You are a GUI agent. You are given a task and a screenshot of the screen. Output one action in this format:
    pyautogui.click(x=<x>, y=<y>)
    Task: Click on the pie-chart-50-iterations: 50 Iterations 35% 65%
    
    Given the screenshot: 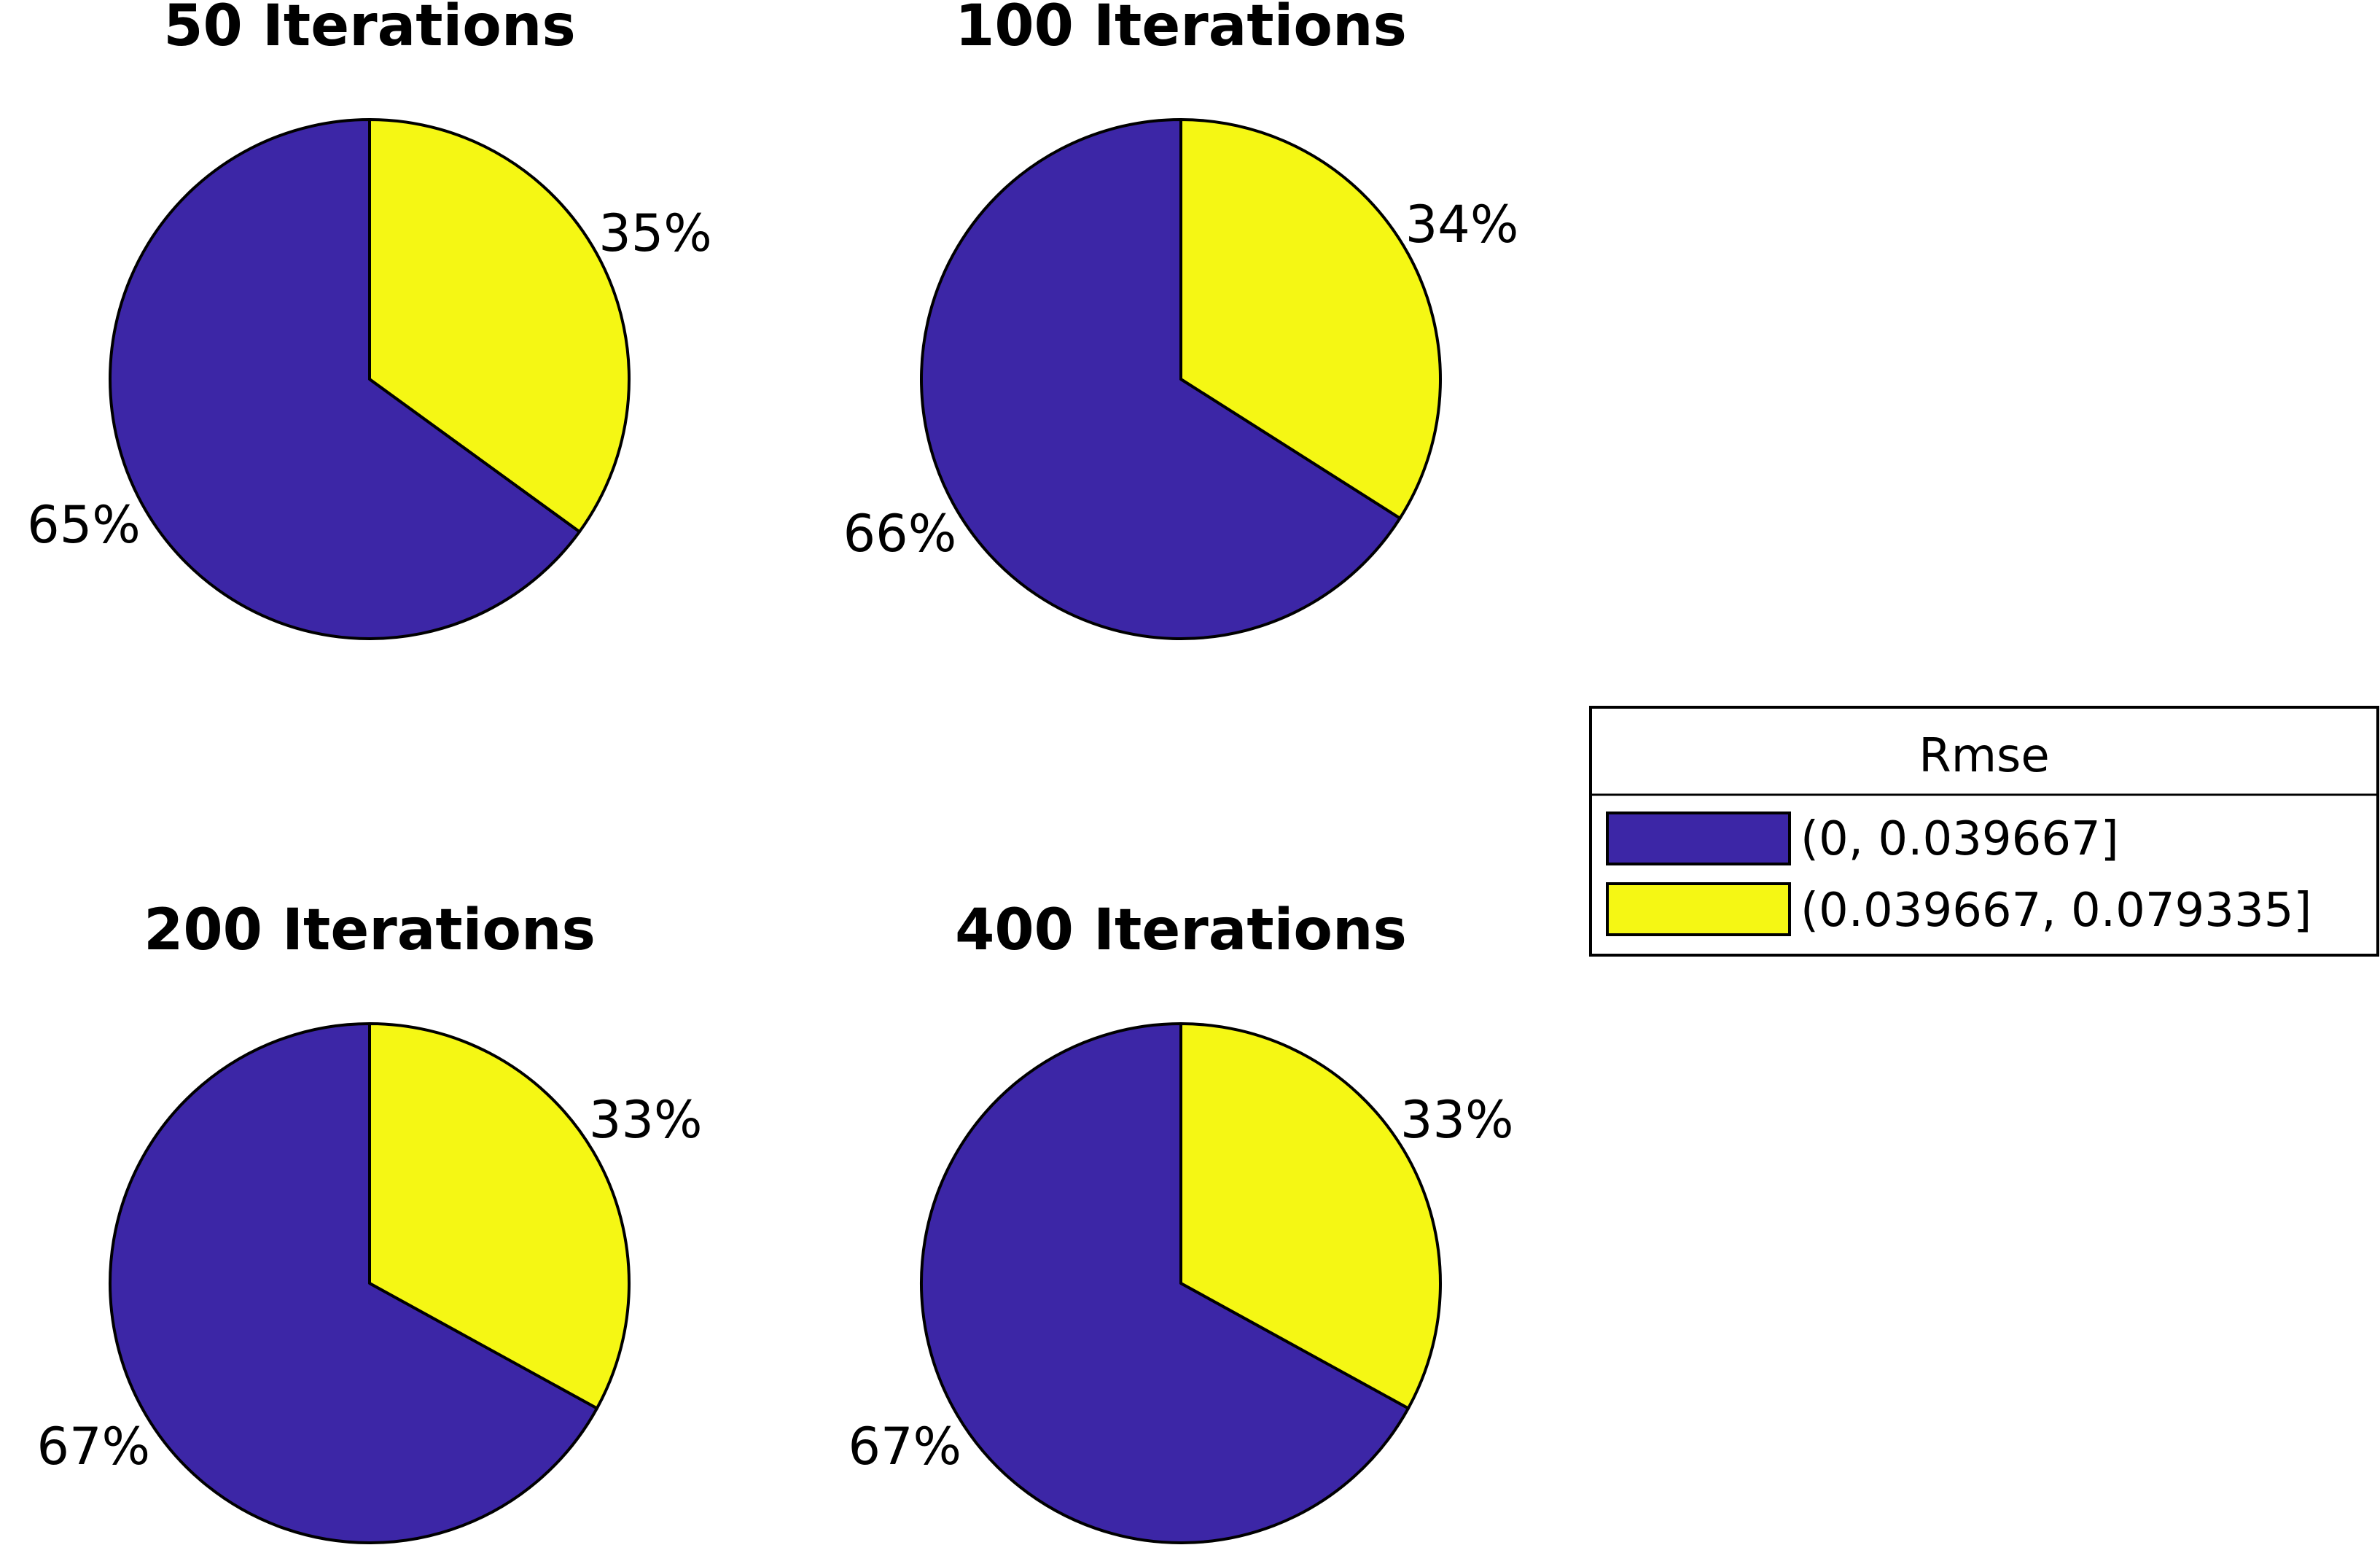 What is the action you would take?
    pyautogui.click(x=369, y=320)
    